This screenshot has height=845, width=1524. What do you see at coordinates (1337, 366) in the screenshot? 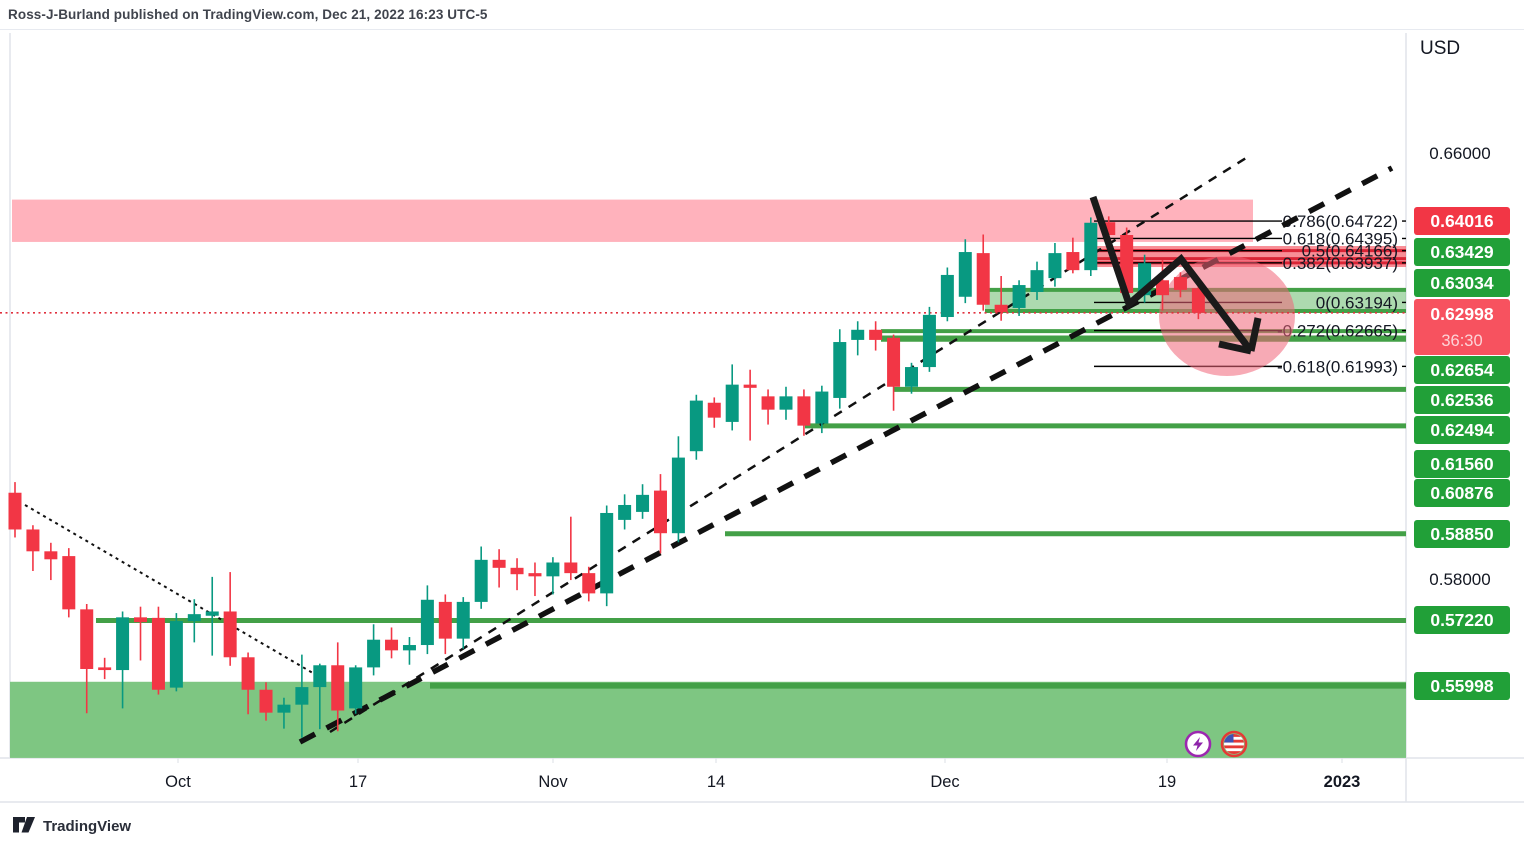
I see `fib-label: -0.618(0.61993)` at bounding box center [1337, 366].